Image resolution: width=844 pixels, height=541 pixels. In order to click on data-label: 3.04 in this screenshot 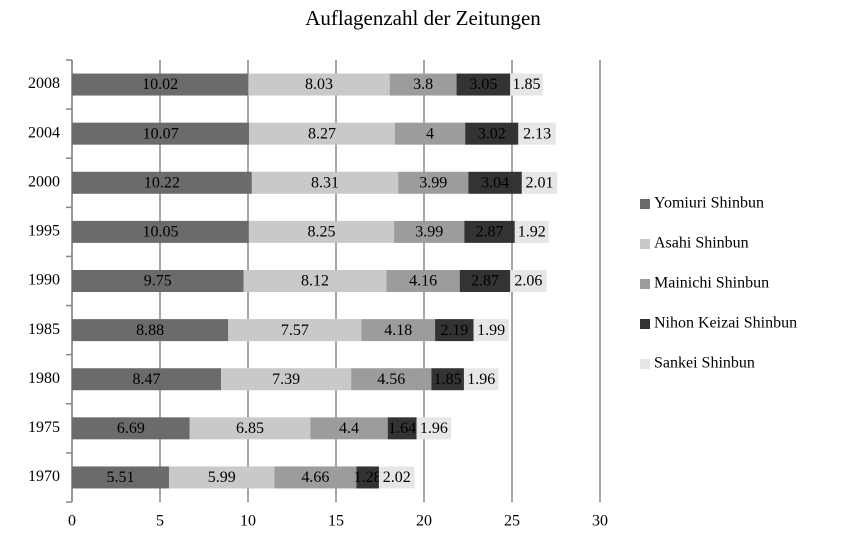, I will do `click(495, 182)`.